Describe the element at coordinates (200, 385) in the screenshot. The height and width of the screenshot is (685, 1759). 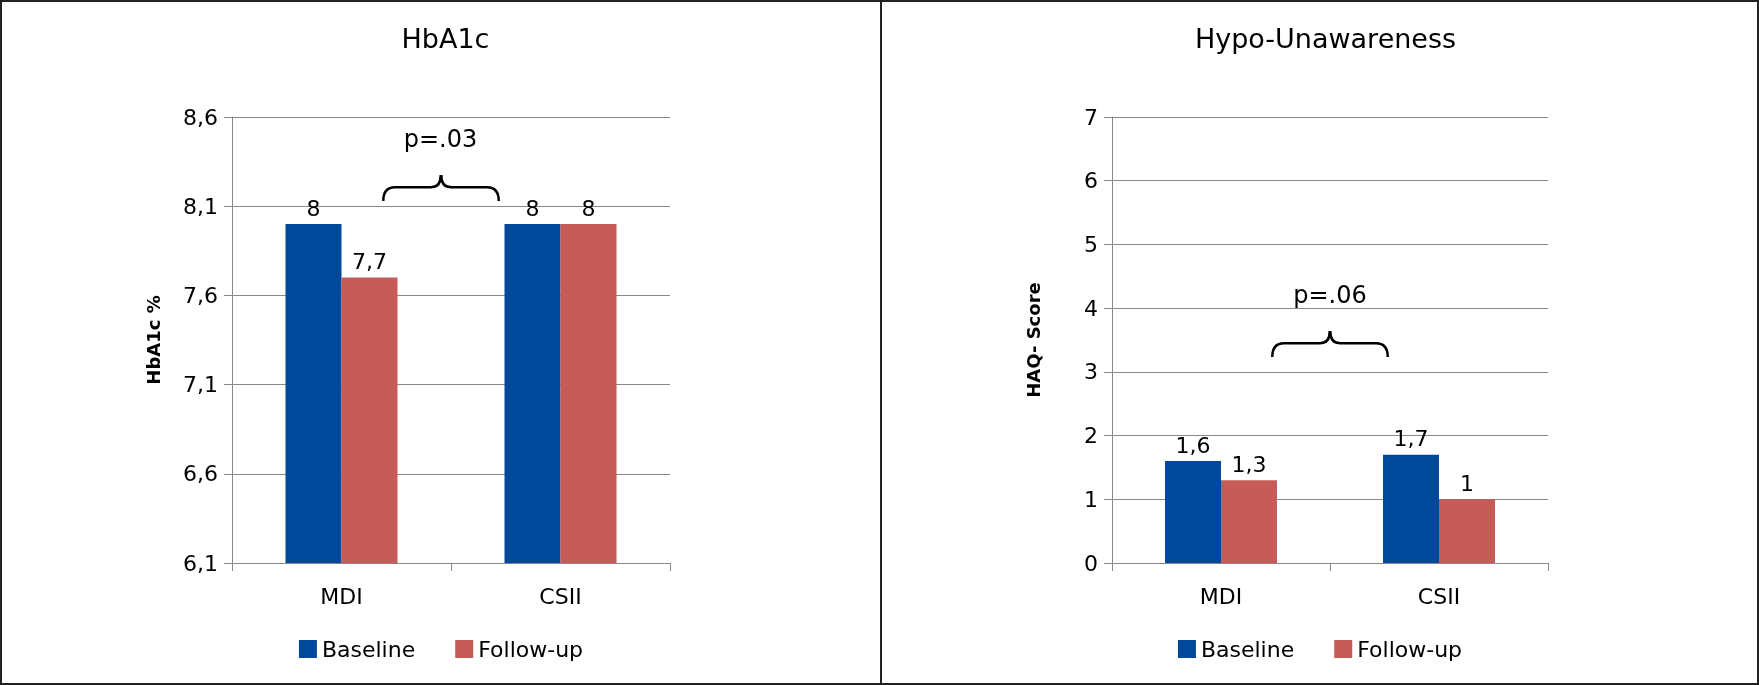
I see `y-tick-label: 7,1` at that location.